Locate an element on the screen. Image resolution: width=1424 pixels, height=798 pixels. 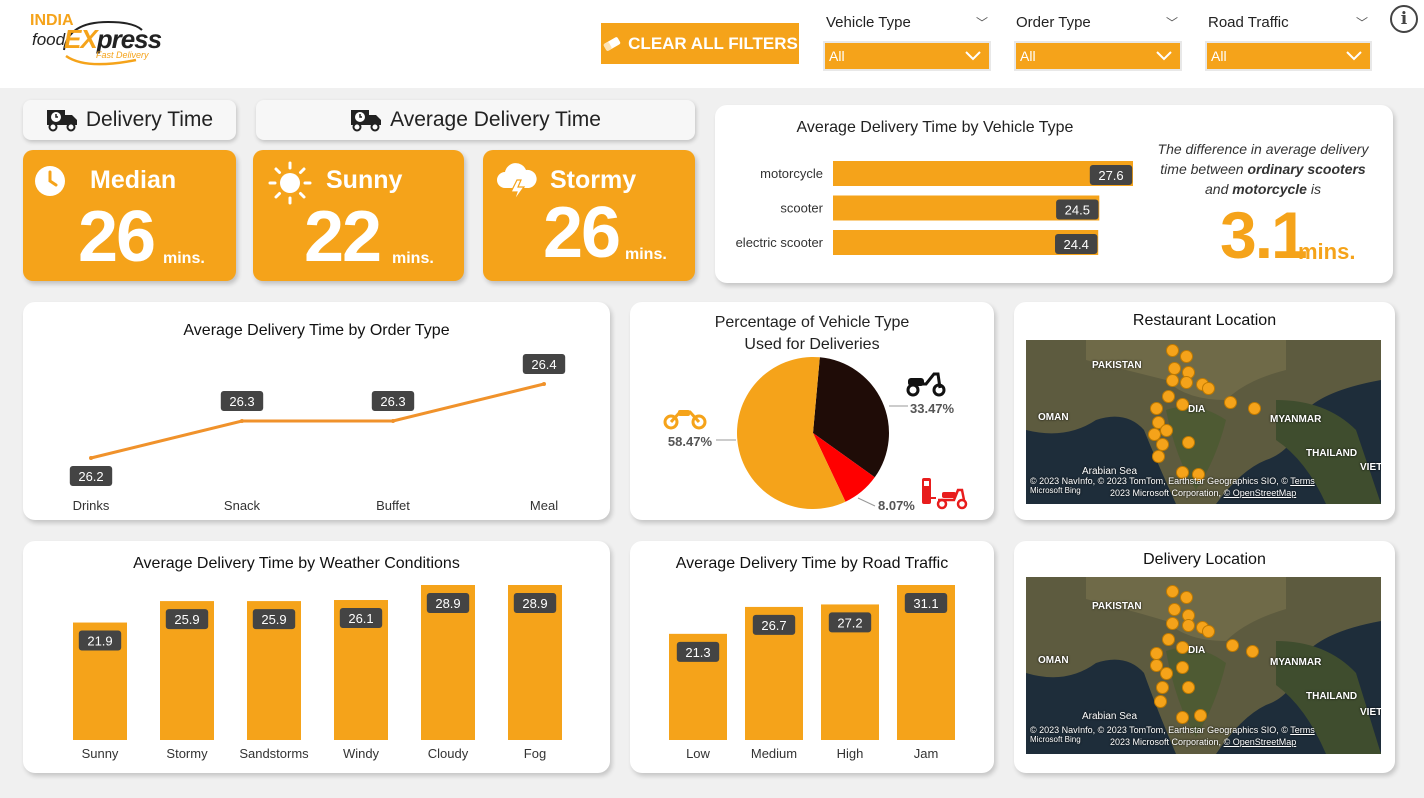
delivery-truck-icon is located at coordinates (366, 121).